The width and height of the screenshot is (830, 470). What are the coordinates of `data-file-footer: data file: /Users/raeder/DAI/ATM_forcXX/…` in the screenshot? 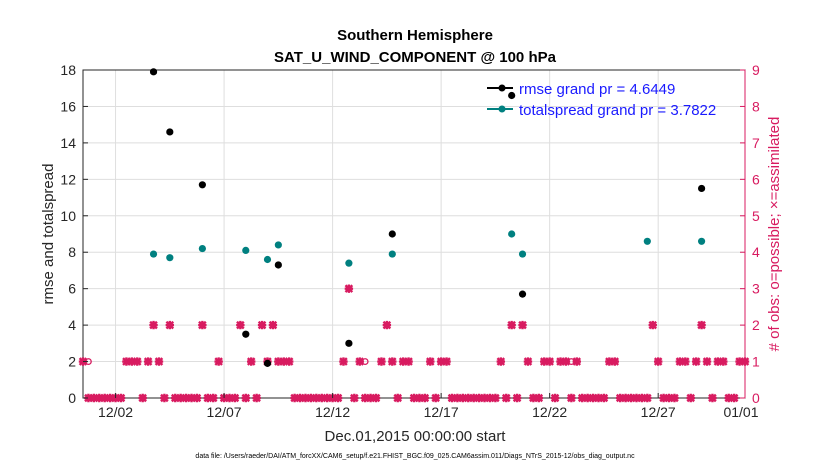 It's located at (415, 456).